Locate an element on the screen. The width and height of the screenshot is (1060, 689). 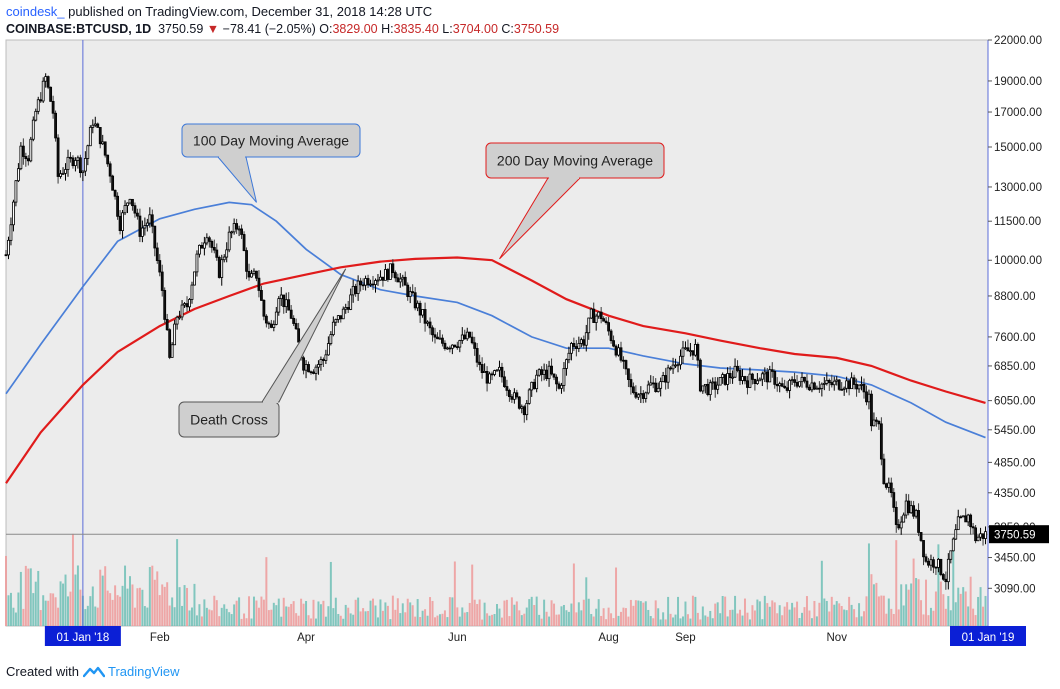
x-tick-label: Jun is located at coordinates (457, 638).